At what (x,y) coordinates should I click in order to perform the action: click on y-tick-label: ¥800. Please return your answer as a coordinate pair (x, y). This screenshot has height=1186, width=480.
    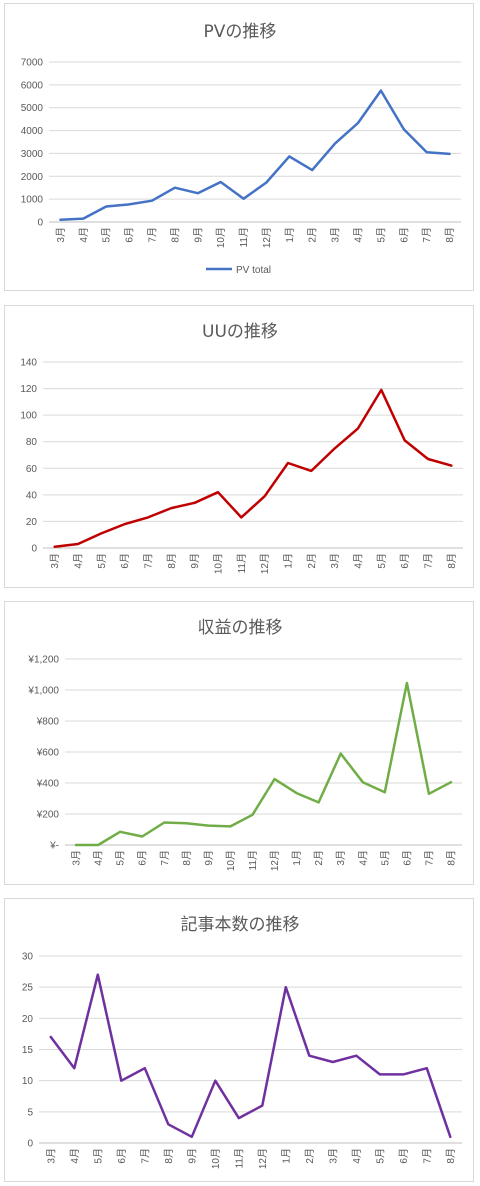
    Looking at the image, I should click on (48, 722).